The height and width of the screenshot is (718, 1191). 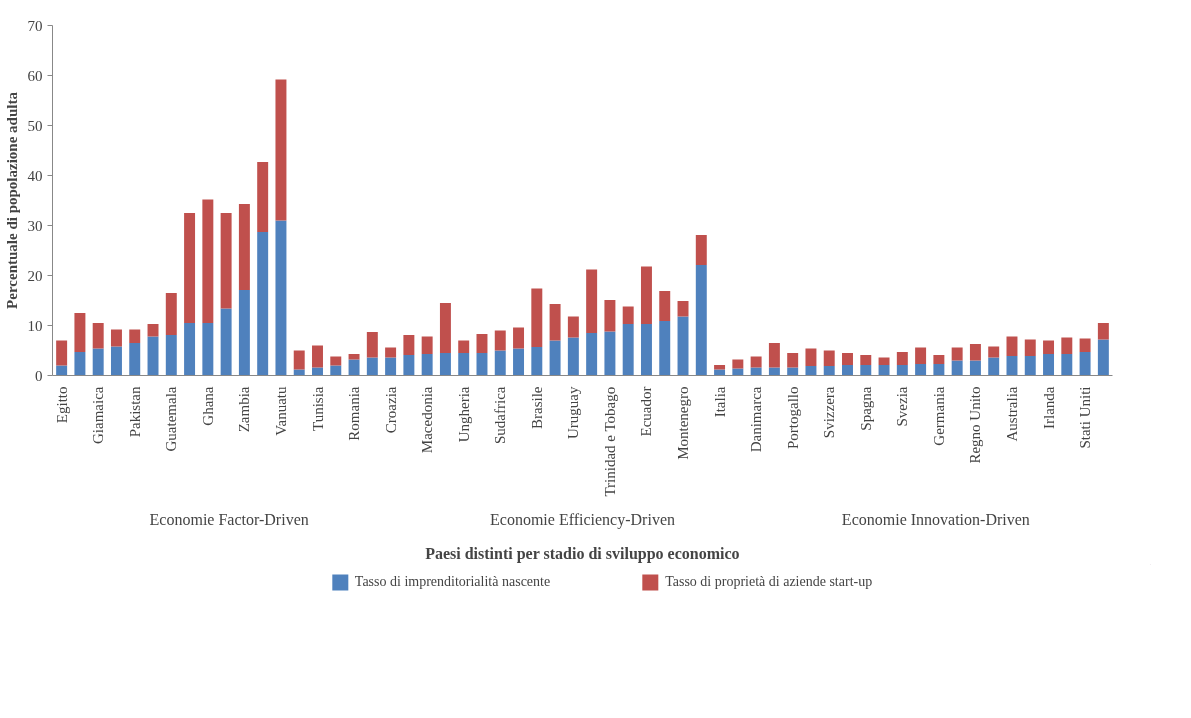 I want to click on x-tick-label: Guatemala, so click(x=171, y=419).